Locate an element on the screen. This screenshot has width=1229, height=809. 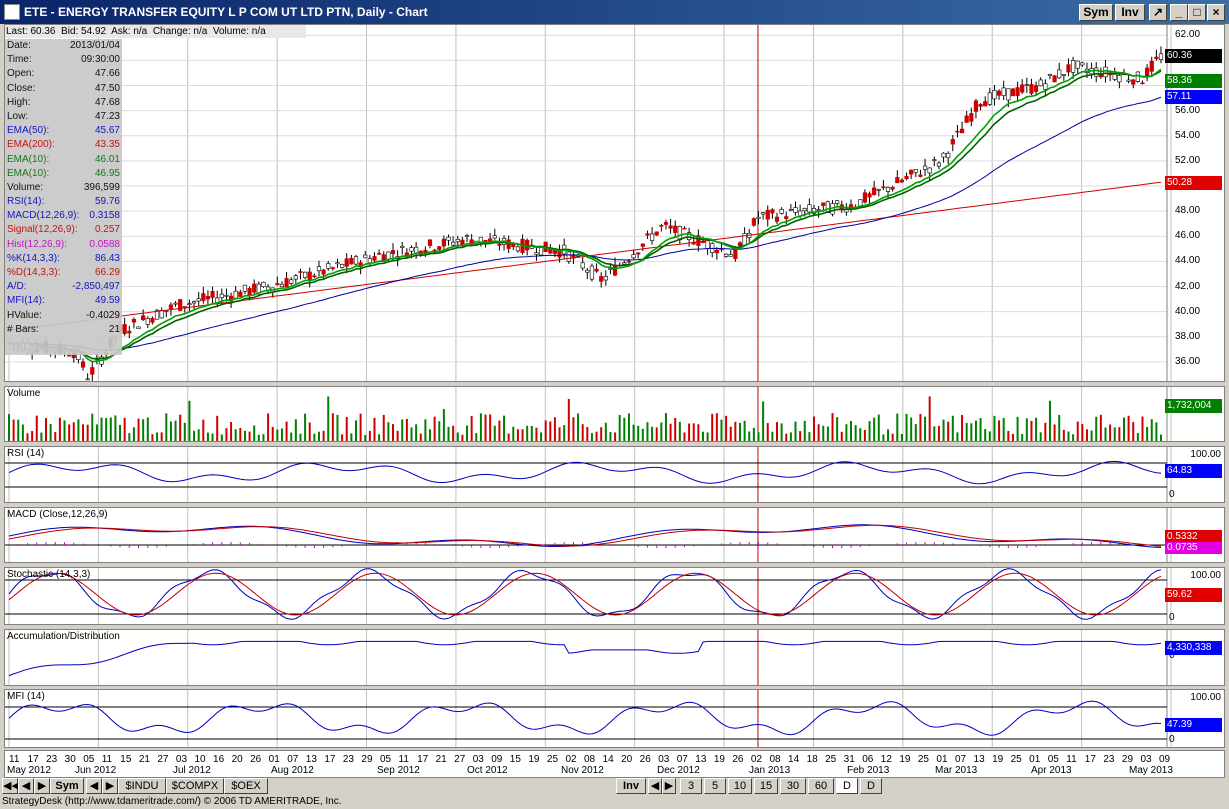
minimize-icon: _ is located at coordinates (1179, 12).